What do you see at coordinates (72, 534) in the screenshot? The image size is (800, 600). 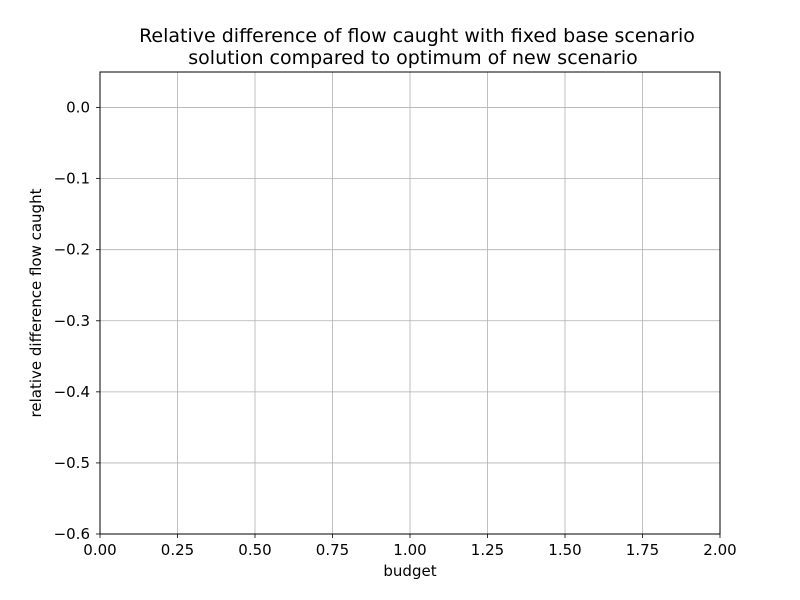 I see `y-tick-label: −0.6` at bounding box center [72, 534].